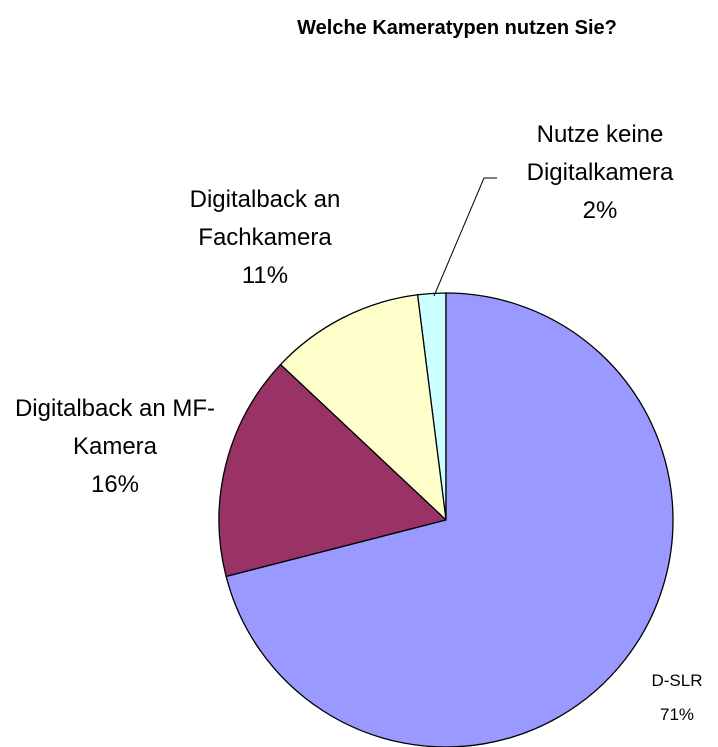 Image resolution: width=718 pixels, height=747 pixels. Describe the element at coordinates (677, 698) in the screenshot. I see `slice-label: D-SLR 71%` at that location.